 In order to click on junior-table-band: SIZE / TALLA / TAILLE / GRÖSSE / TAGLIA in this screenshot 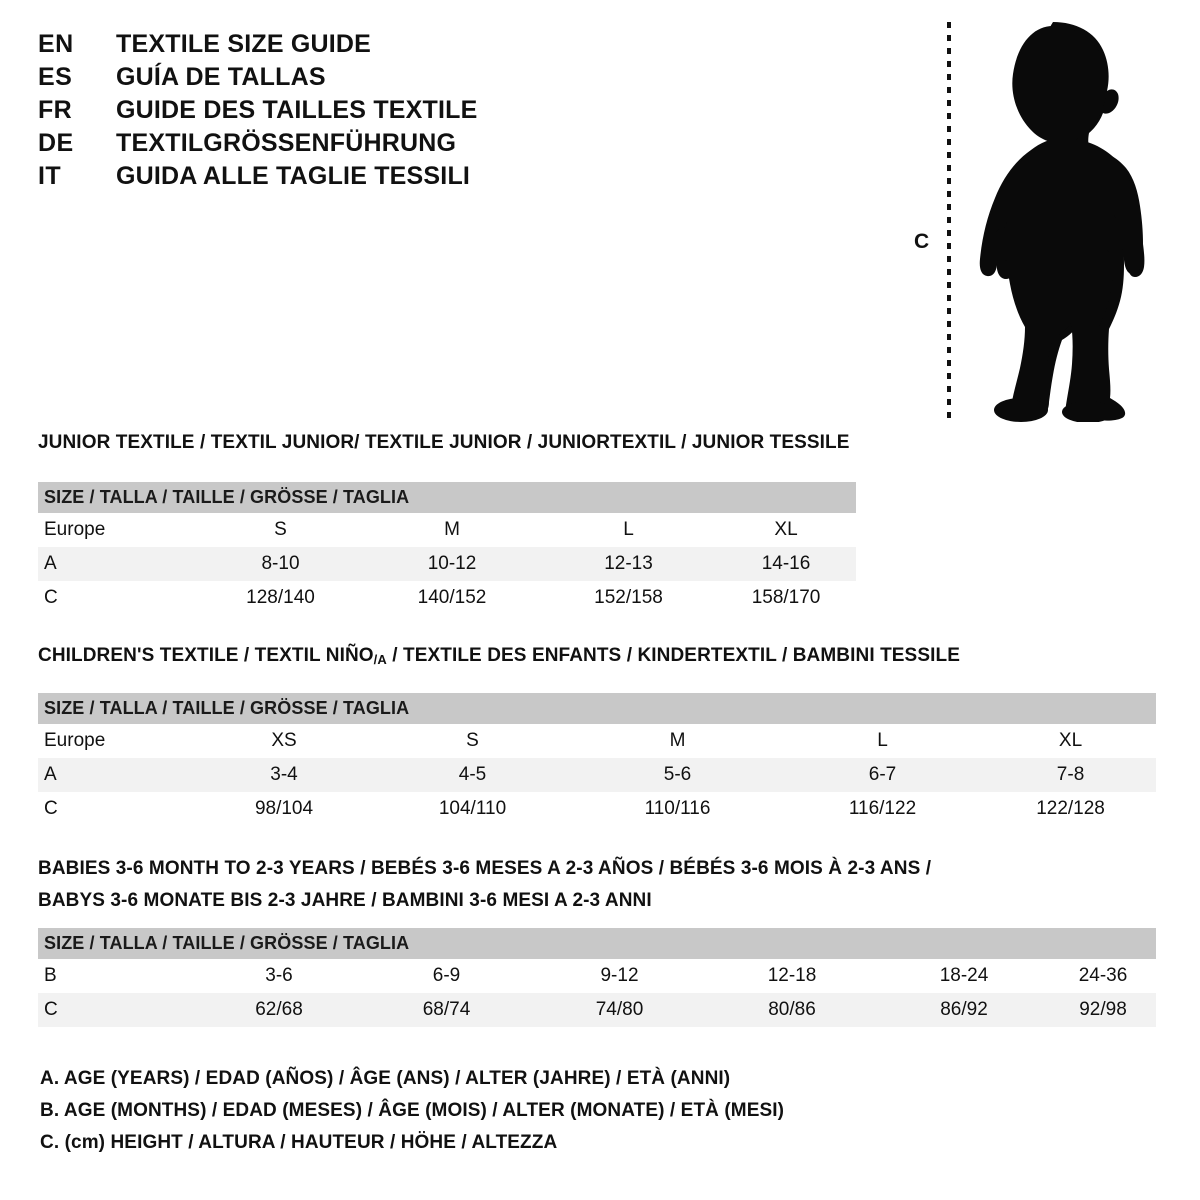, I will do `click(447, 497)`.